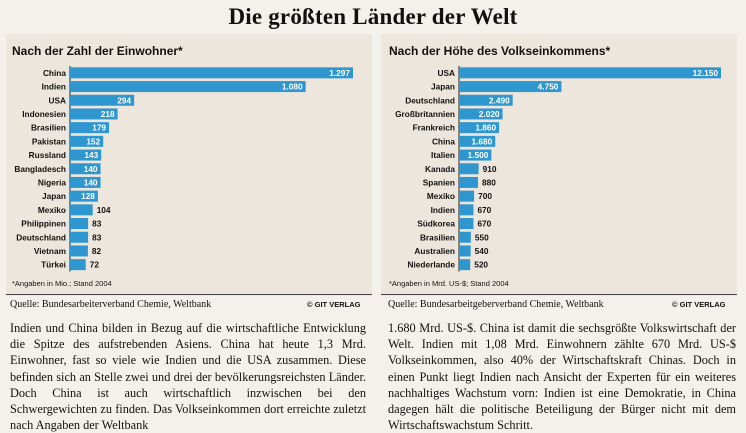 This screenshot has width=746, height=433. Describe the element at coordinates (339, 73) in the screenshot. I see `population-value-label: 1.297` at that location.